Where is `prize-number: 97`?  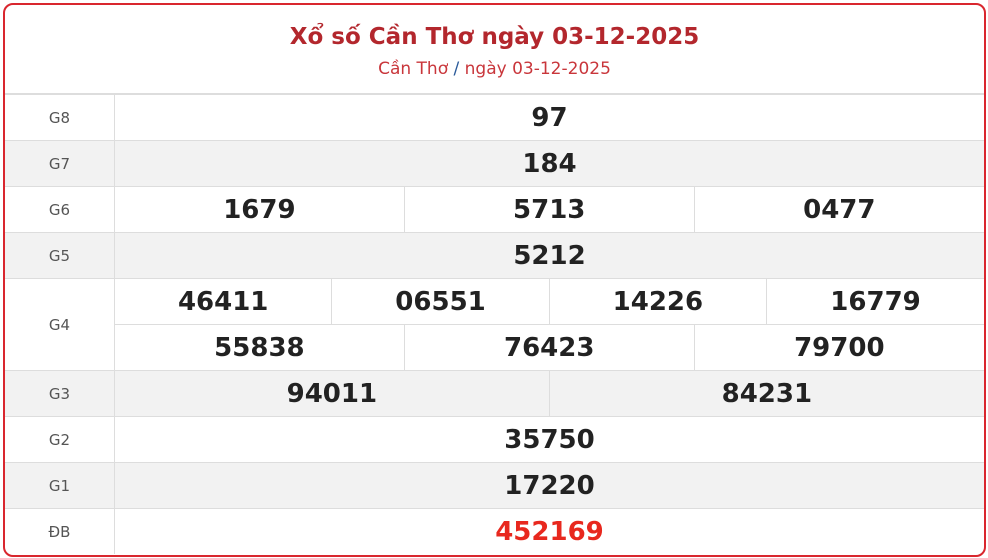
prize-number: 97 is located at coordinates (549, 117).